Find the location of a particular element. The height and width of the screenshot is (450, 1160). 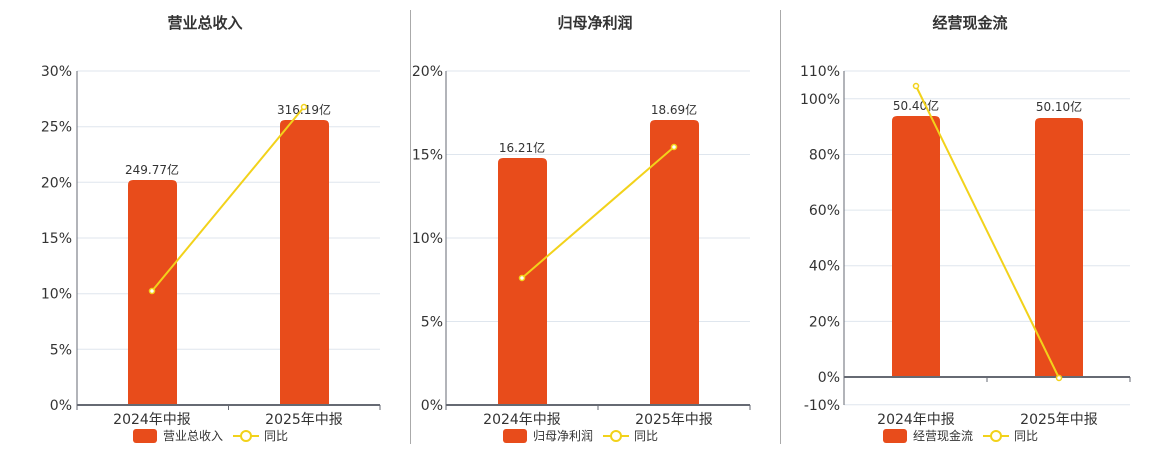

y-tick: 100% is located at coordinates (820, 100).